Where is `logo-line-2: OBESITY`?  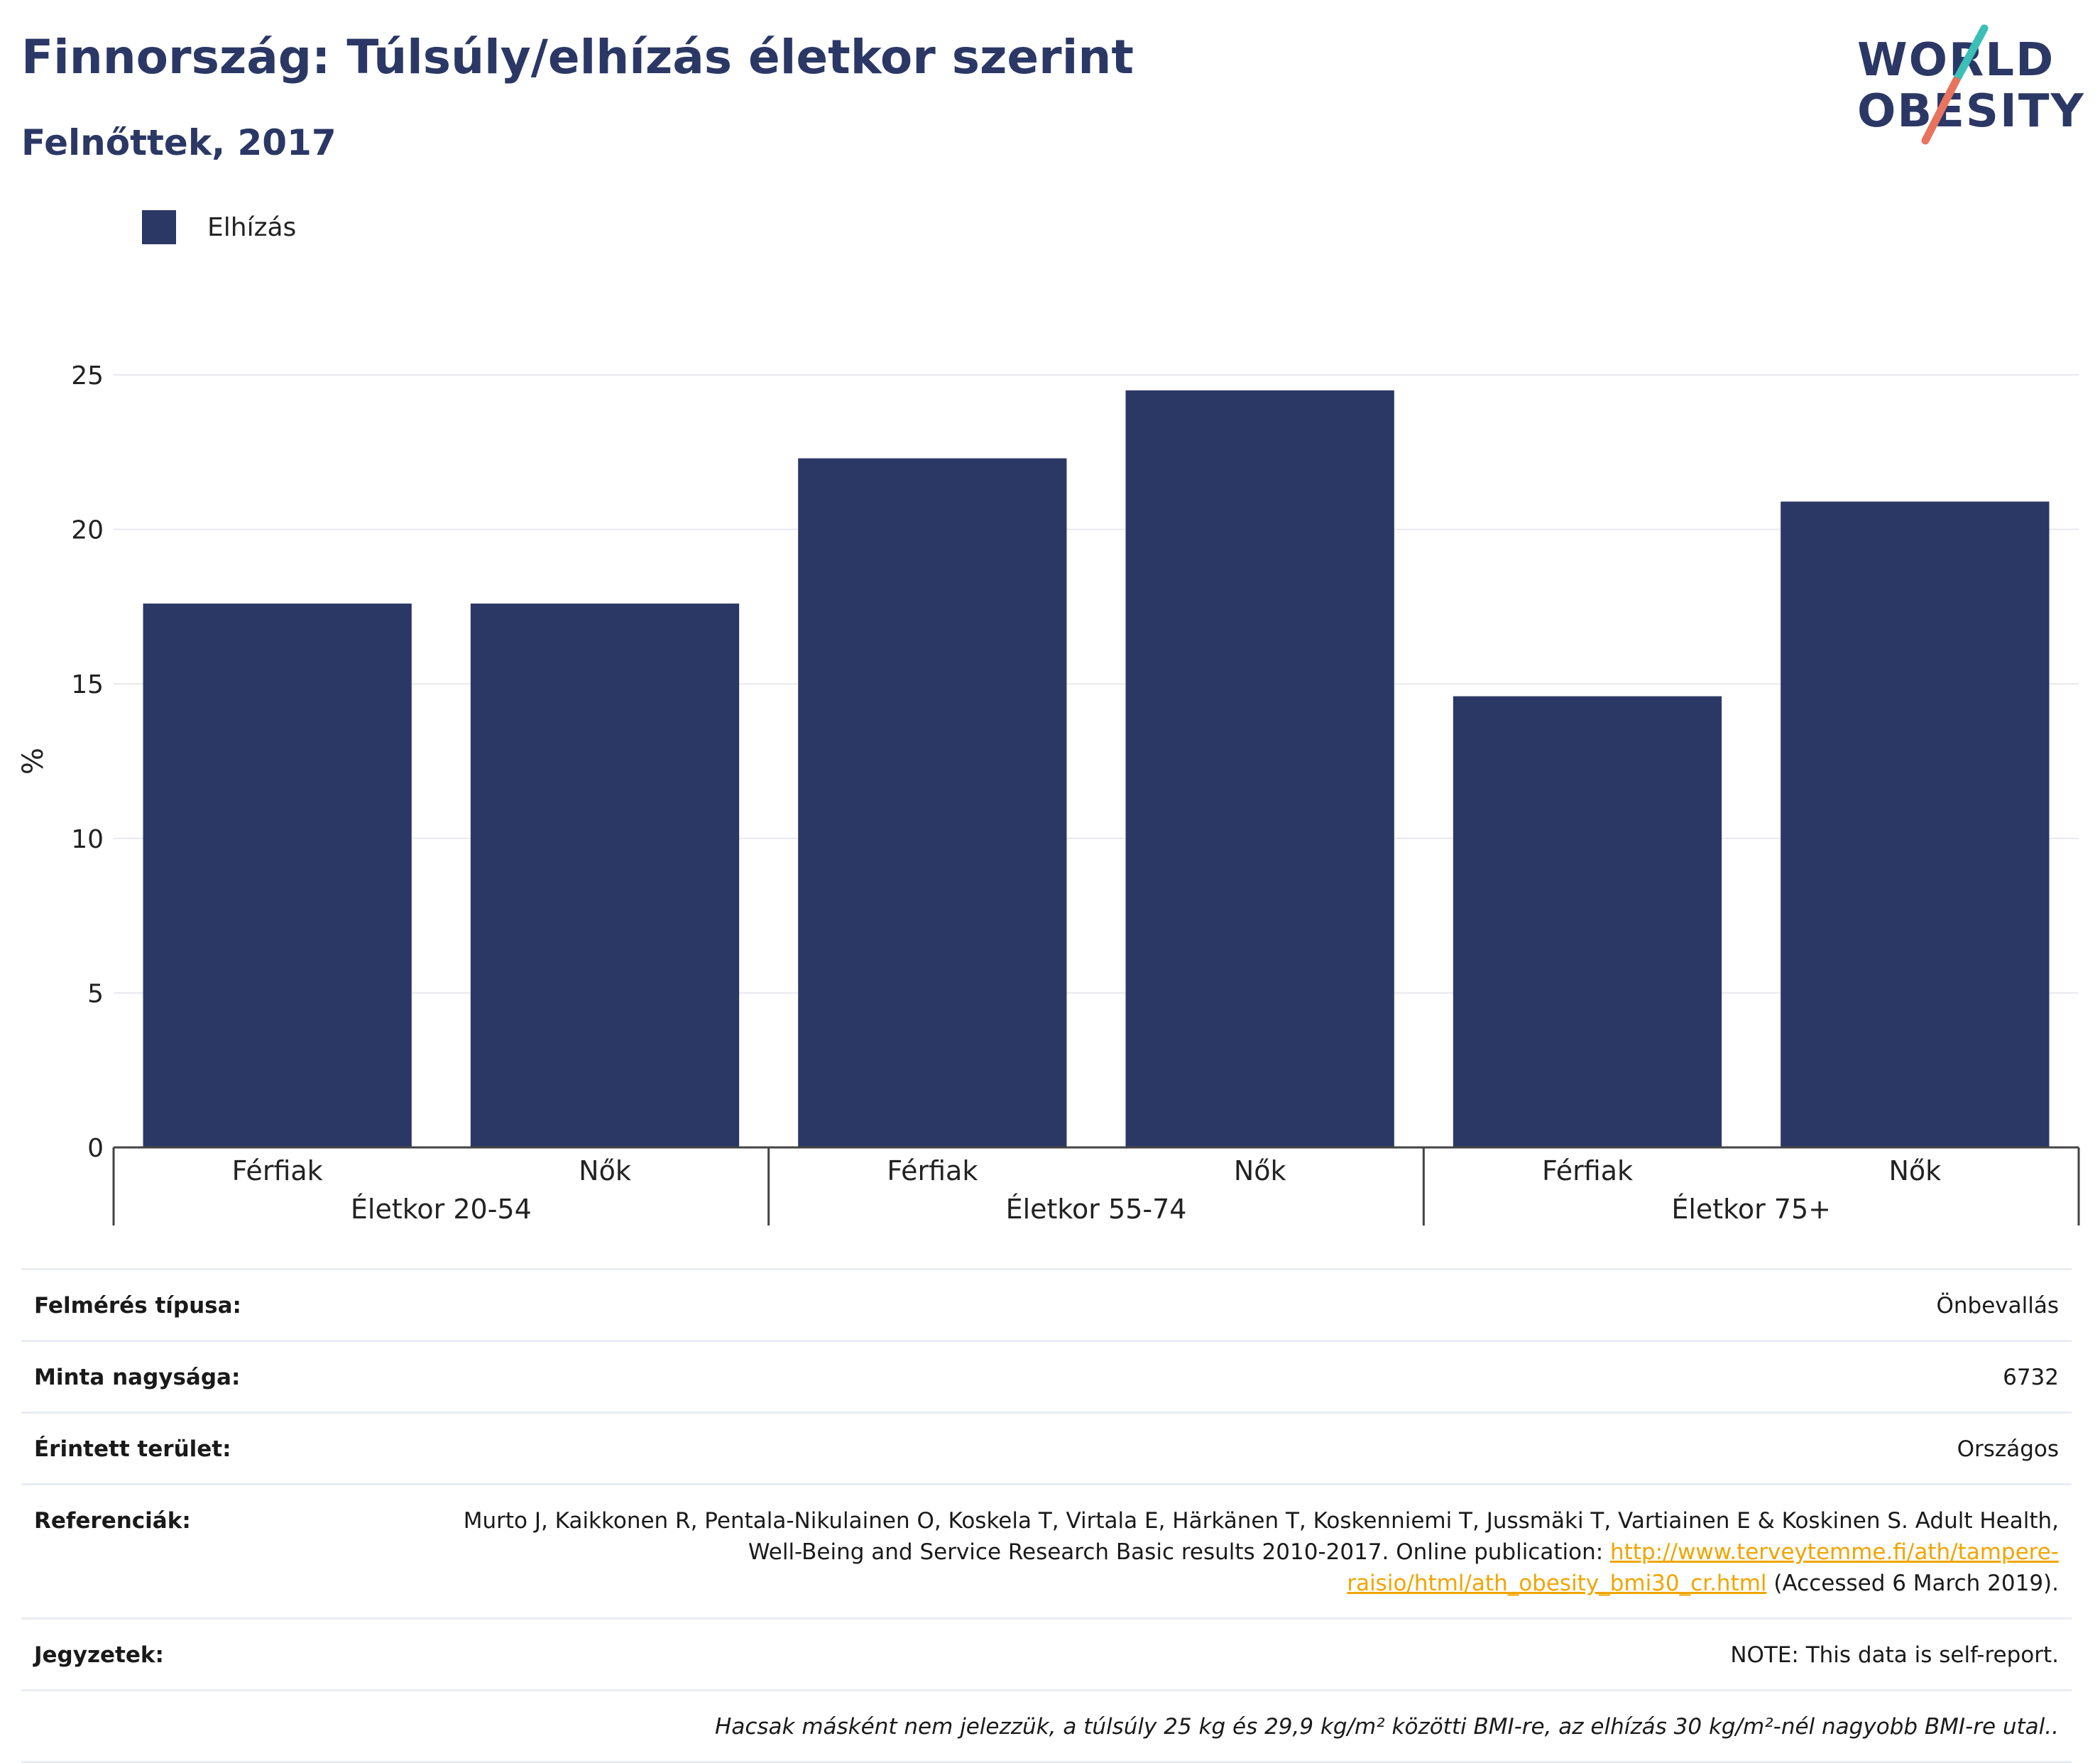
logo-line-2: OBESITY is located at coordinates (1971, 111).